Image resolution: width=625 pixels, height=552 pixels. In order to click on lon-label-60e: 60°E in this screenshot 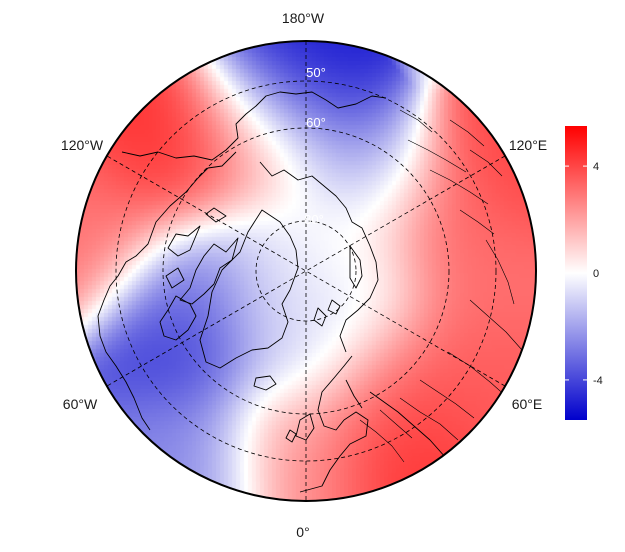, I will do `click(527, 404)`.